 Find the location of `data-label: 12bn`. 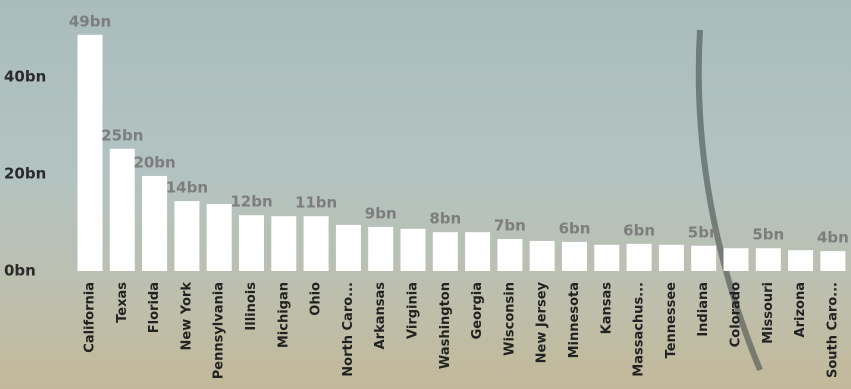

data-label: 12bn is located at coordinates (251, 202).